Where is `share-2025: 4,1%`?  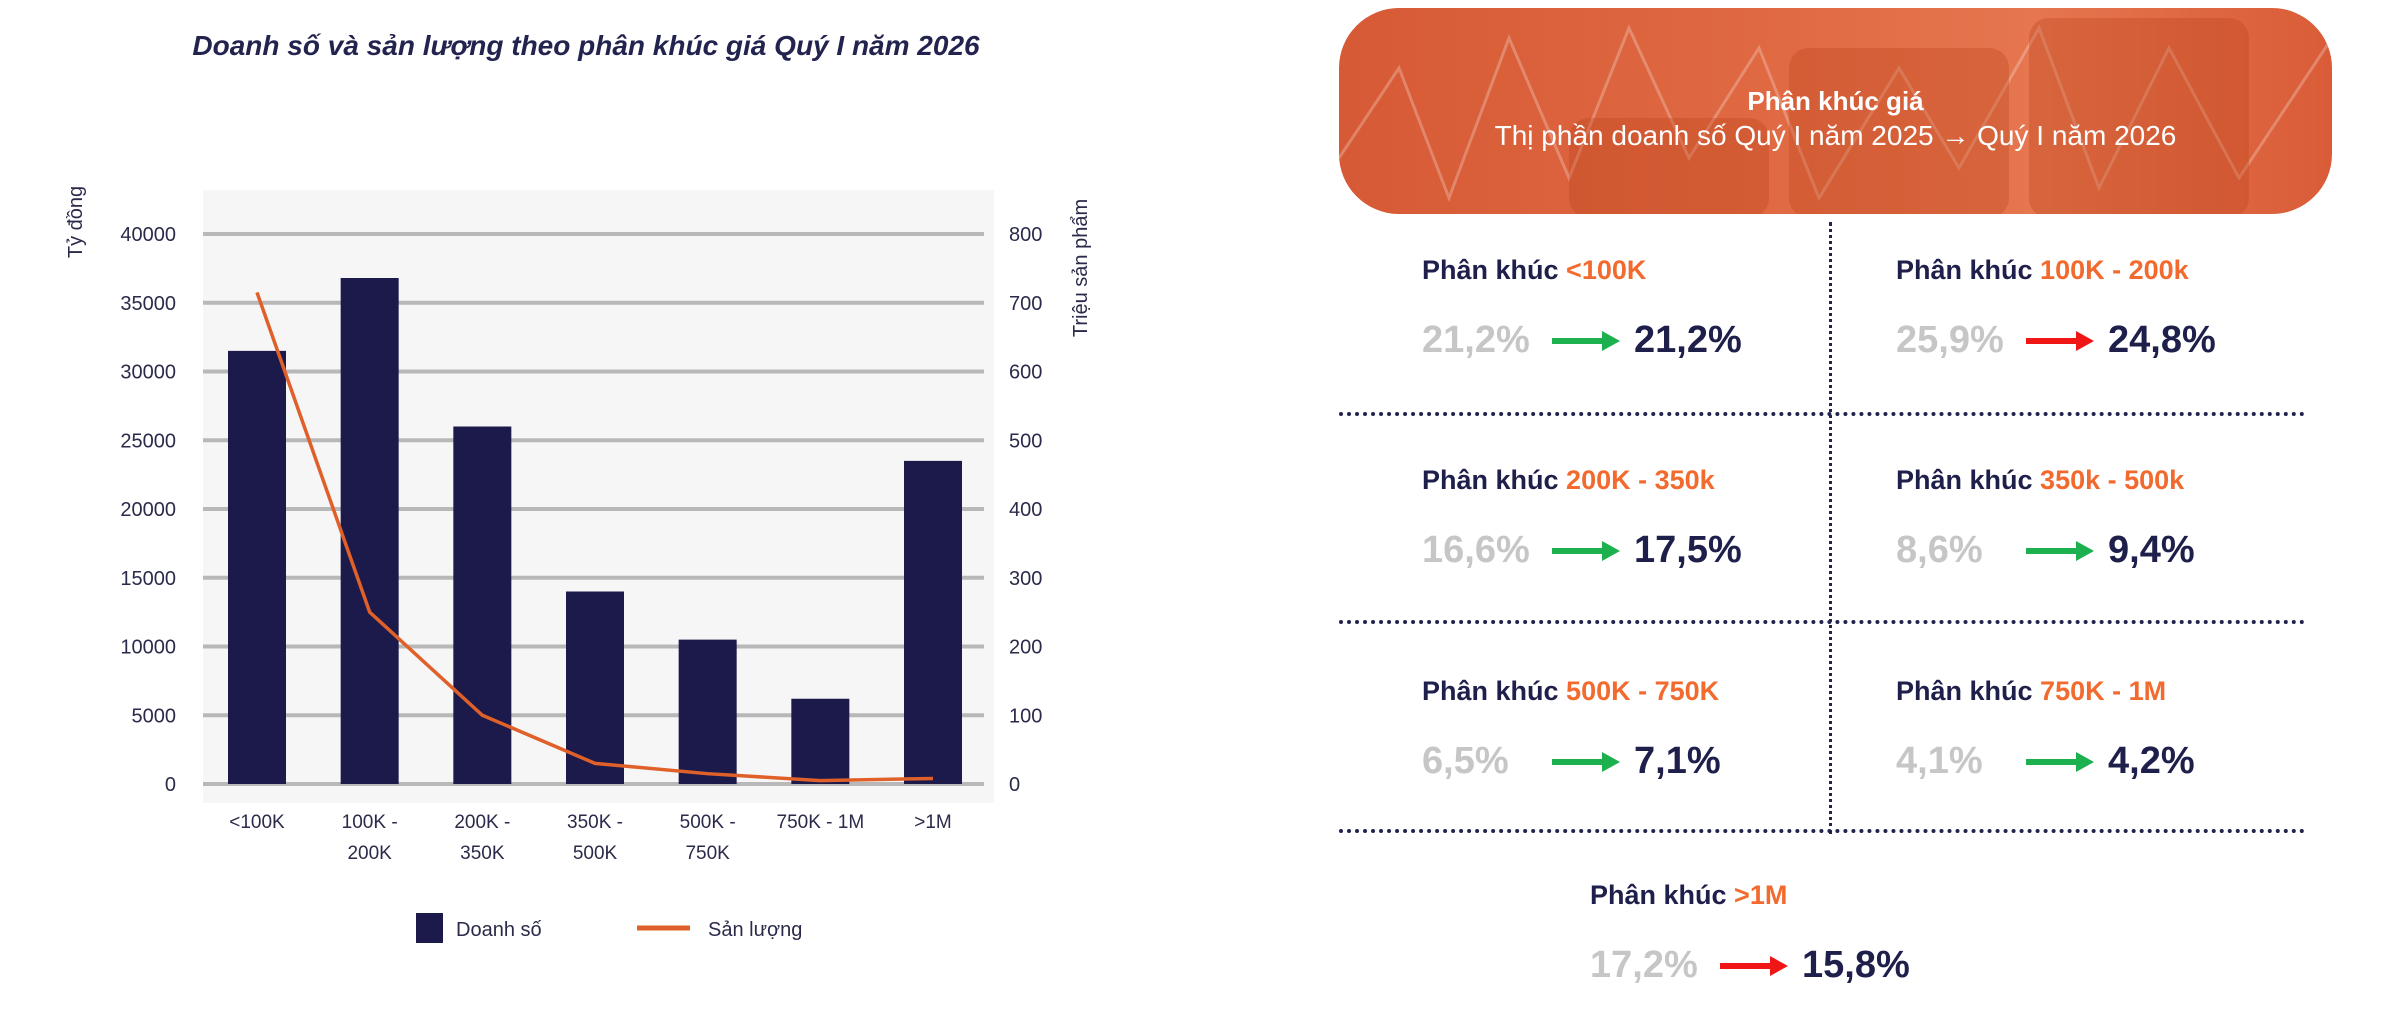 share-2025: 4,1% is located at coordinates (1939, 761).